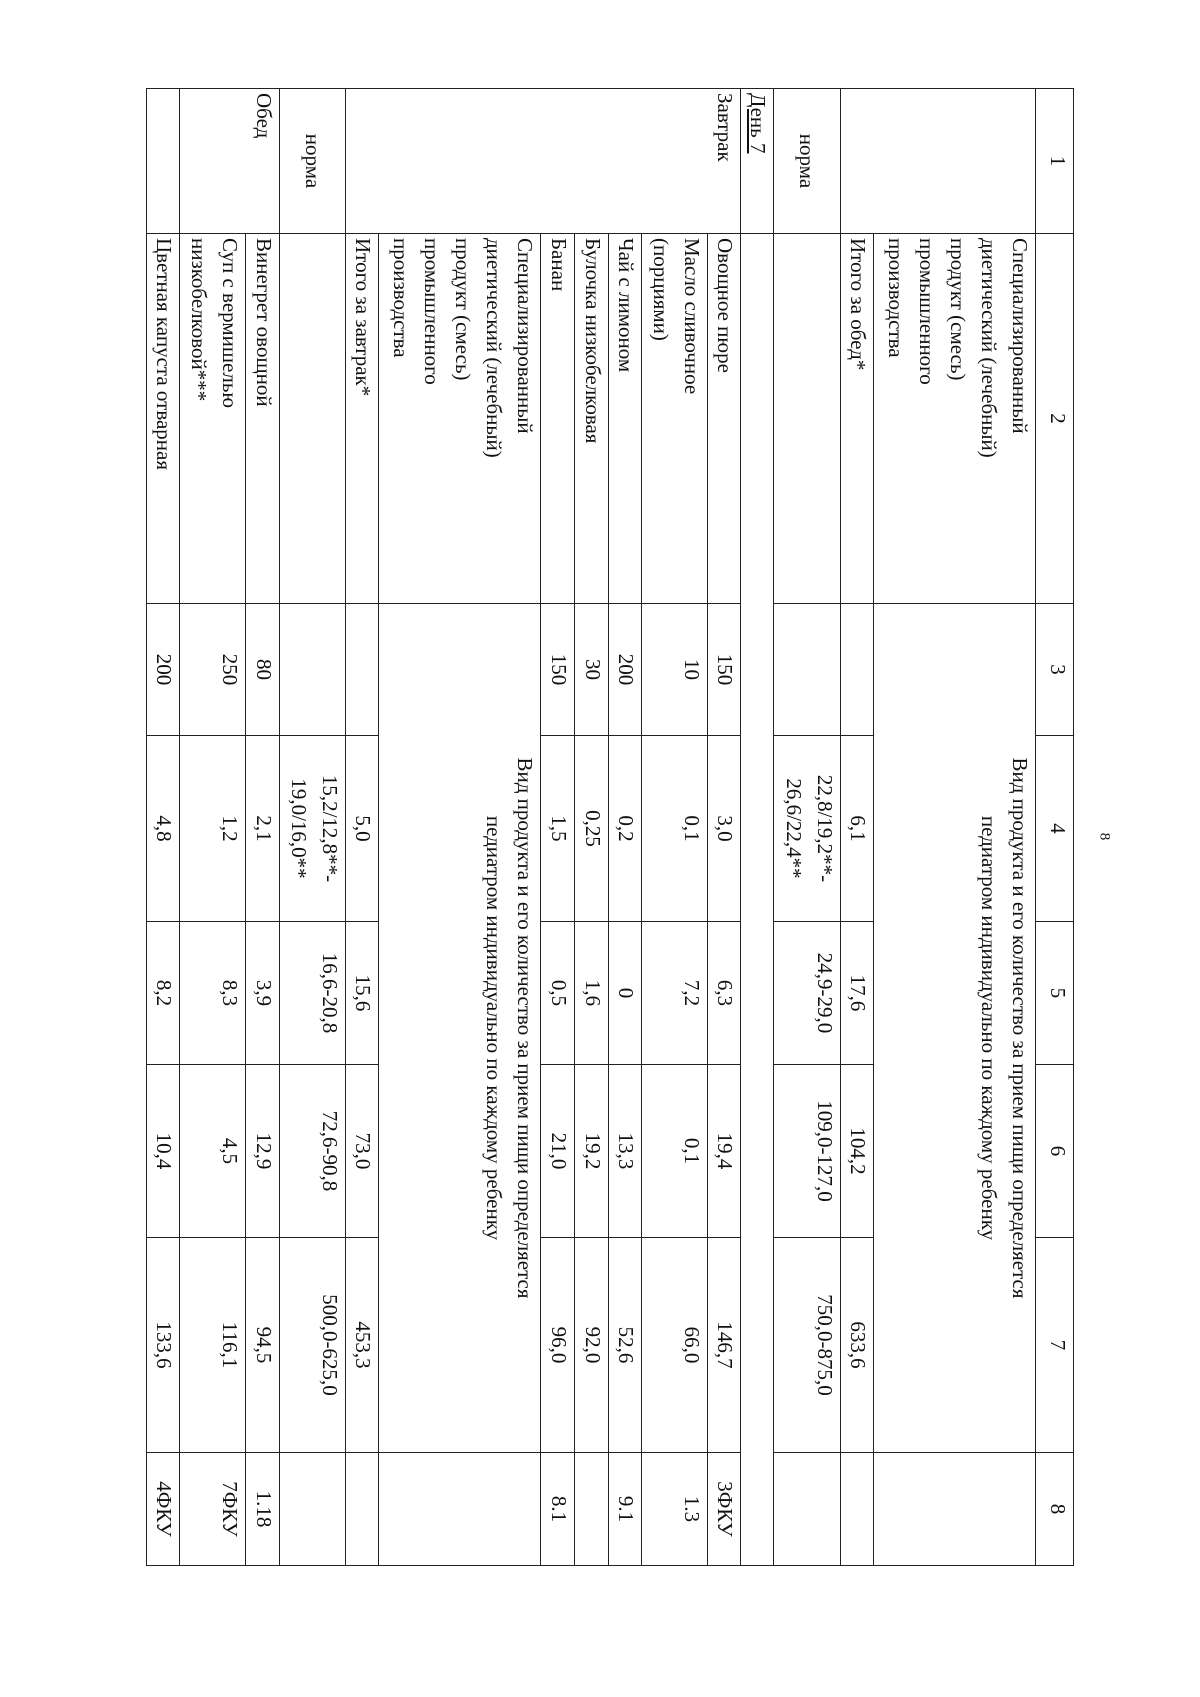  I want to click on value-cell: 73,0, so click(362, 1151).